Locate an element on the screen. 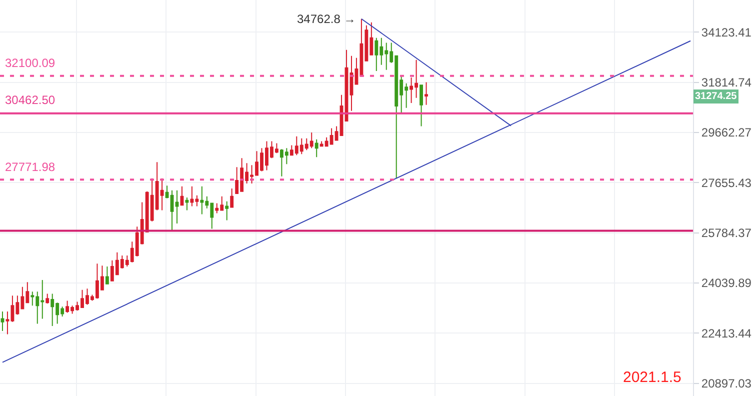  text: 31274.25 is located at coordinates (716, 96).